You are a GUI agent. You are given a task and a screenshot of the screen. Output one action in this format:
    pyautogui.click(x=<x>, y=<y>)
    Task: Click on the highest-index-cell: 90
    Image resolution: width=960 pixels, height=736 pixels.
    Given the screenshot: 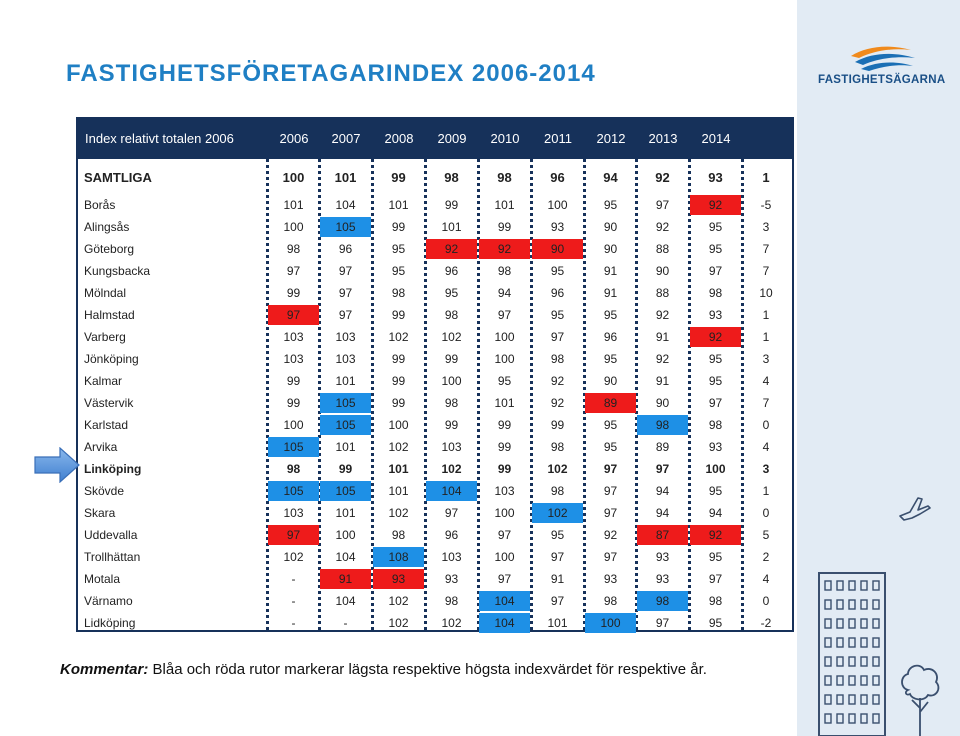 What is the action you would take?
    pyautogui.click(x=557, y=249)
    